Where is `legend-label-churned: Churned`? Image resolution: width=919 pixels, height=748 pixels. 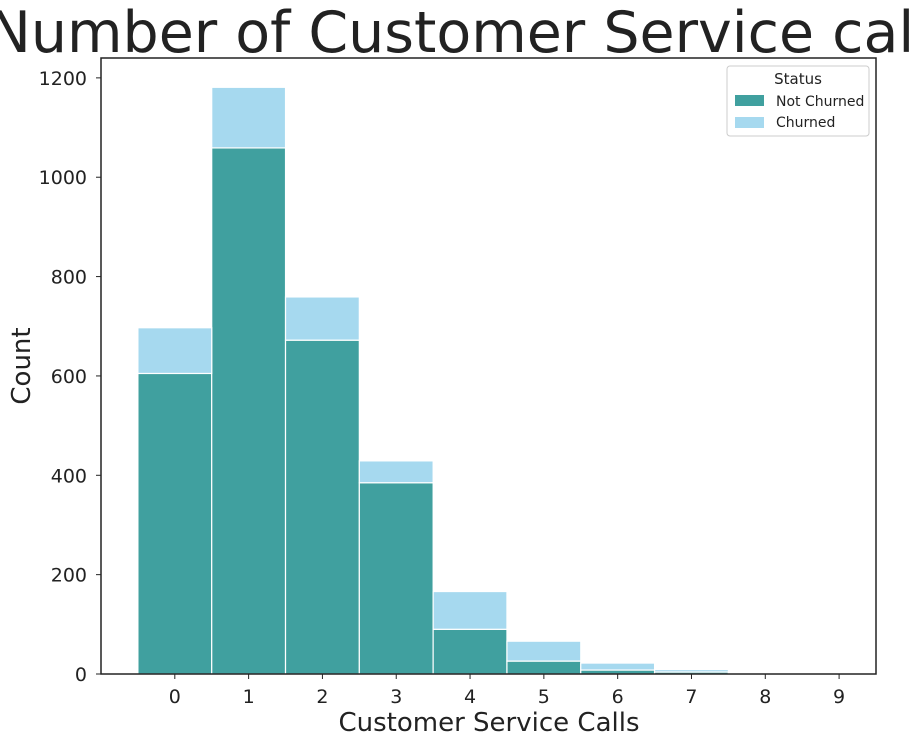 legend-label-churned: Churned is located at coordinates (805, 123).